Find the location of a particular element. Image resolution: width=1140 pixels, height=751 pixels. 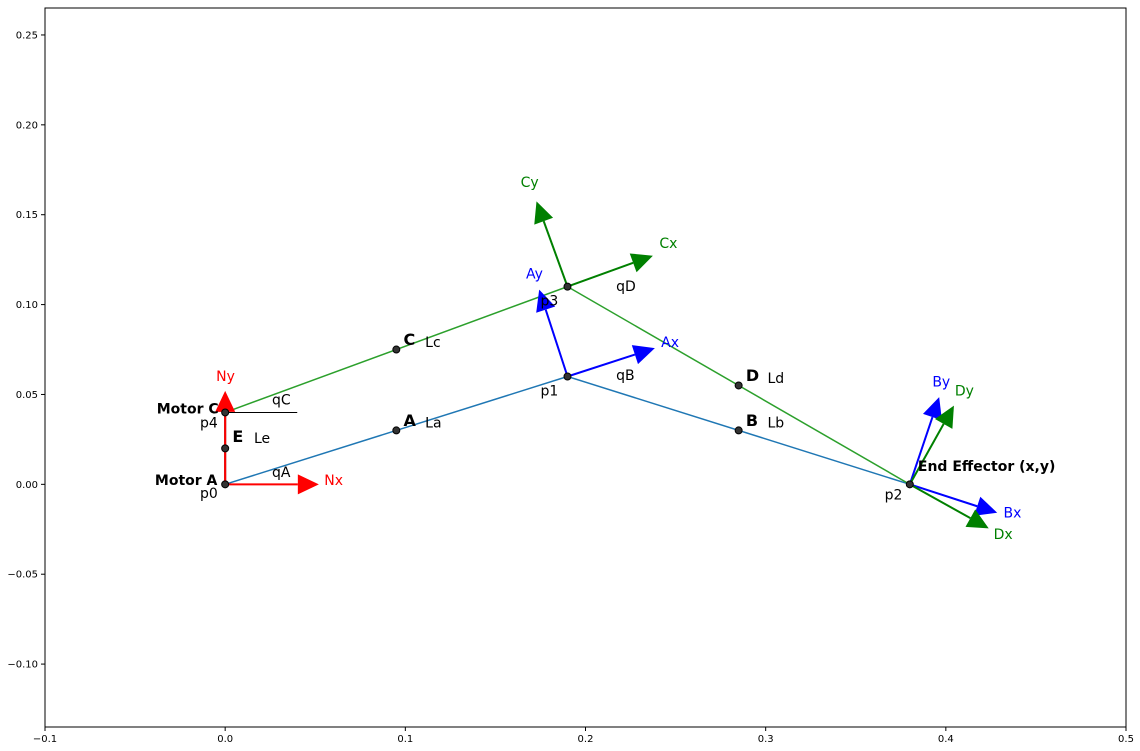

x-tick-label: 0.3 is located at coordinates (766, 739).